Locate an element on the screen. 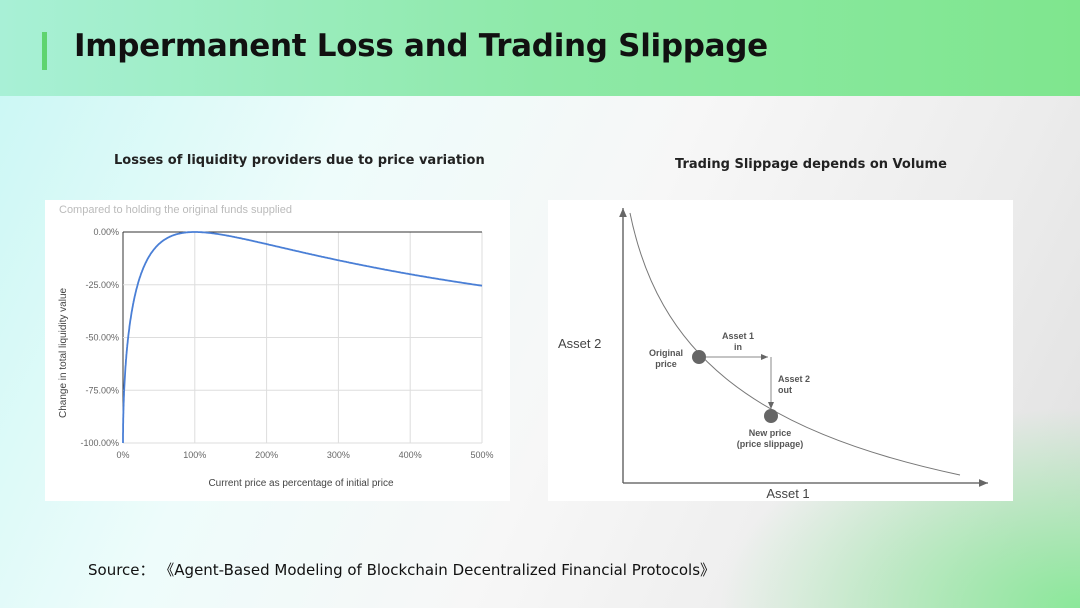 The width and height of the screenshot is (1080, 608). title-accent-bar is located at coordinates (44, 51).